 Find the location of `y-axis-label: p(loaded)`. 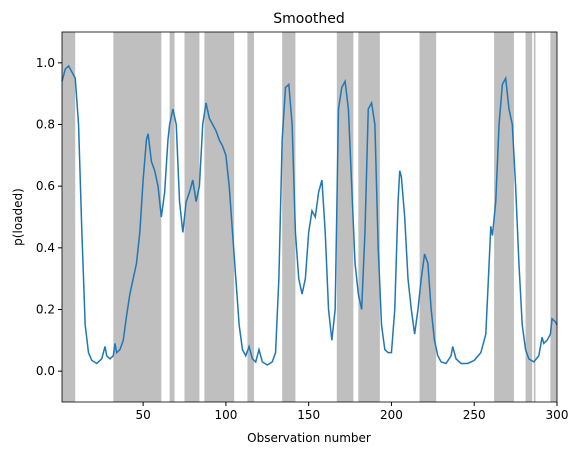

y-axis-label: p(loaded) is located at coordinates (18, 217).